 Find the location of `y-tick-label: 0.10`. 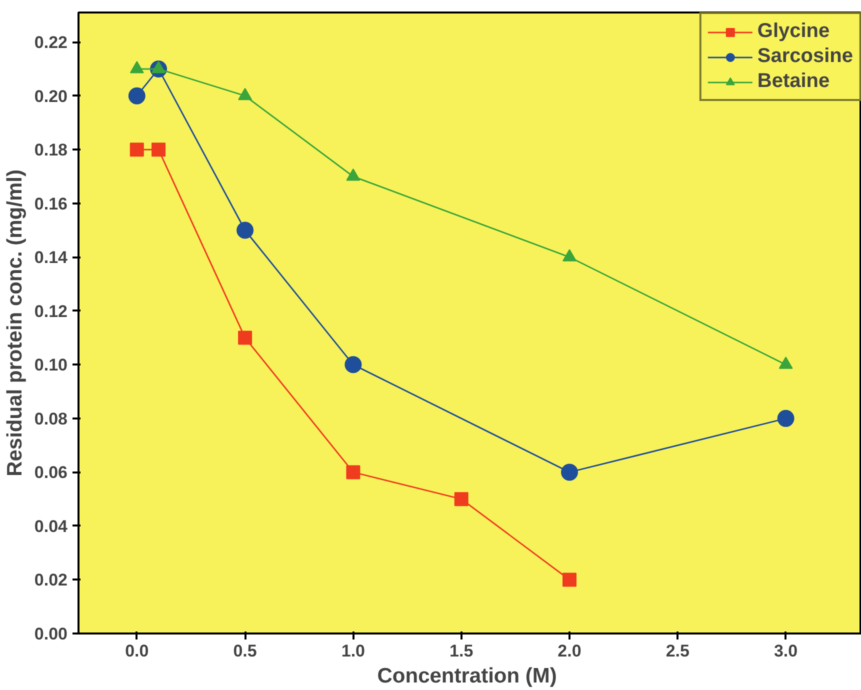

y-tick-label: 0.10 is located at coordinates (51, 365).